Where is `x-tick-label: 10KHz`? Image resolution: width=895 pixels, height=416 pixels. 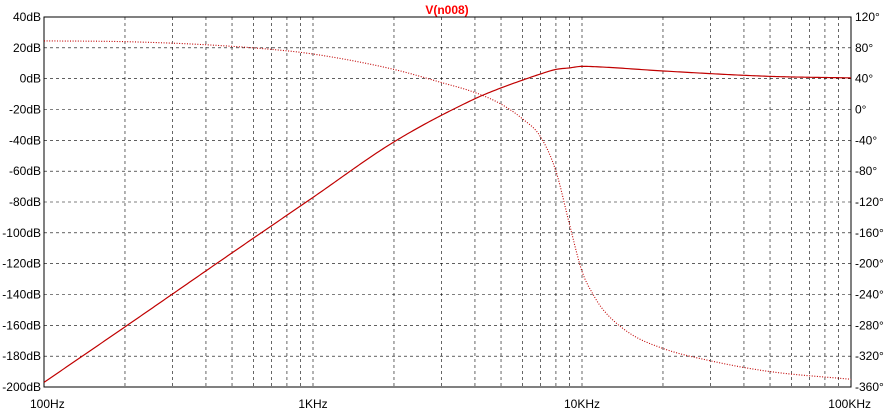
x-tick-label: 10KHz is located at coordinates (582, 404).